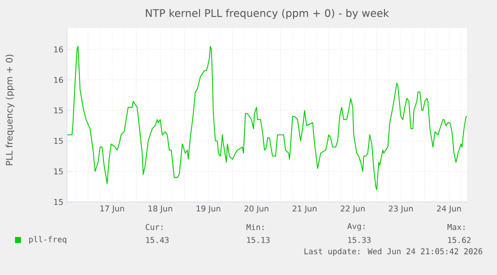 The width and height of the screenshot is (497, 275). Describe the element at coordinates (10, 110) in the screenshot. I see `y-axis-title: PLL frequency (ppm + 0)` at that location.